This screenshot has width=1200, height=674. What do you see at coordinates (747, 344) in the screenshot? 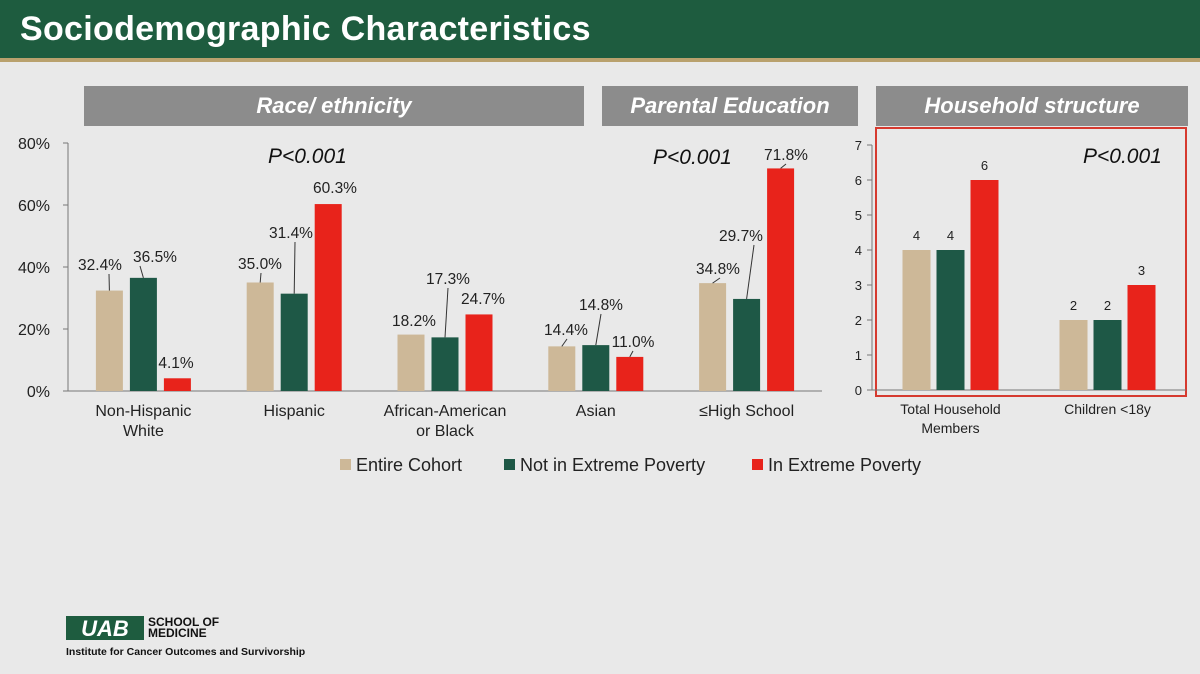
I see `bar-high-school-not-in-extreme-poverty` at bounding box center [747, 344].